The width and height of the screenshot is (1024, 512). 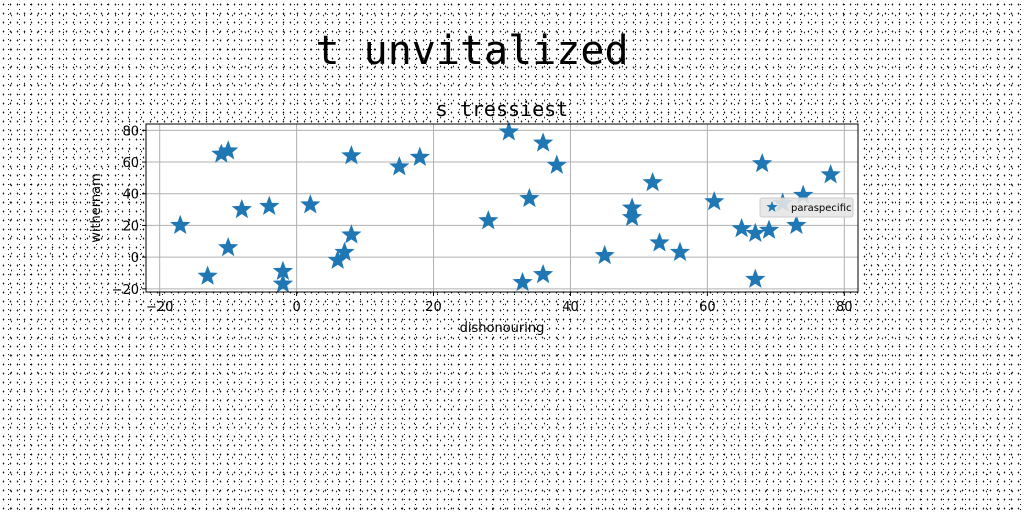 I want to click on y-tick-label: 80, so click(x=130, y=131).